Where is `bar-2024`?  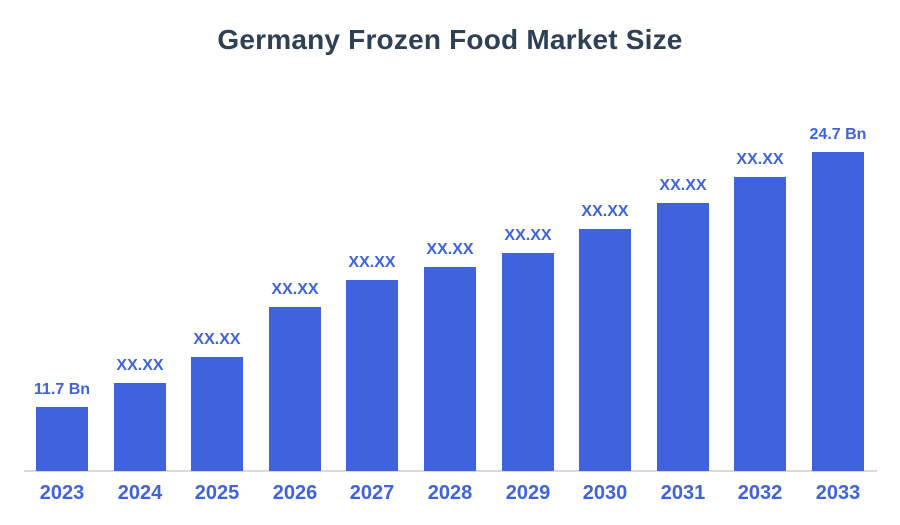
bar-2024 is located at coordinates (140, 427).